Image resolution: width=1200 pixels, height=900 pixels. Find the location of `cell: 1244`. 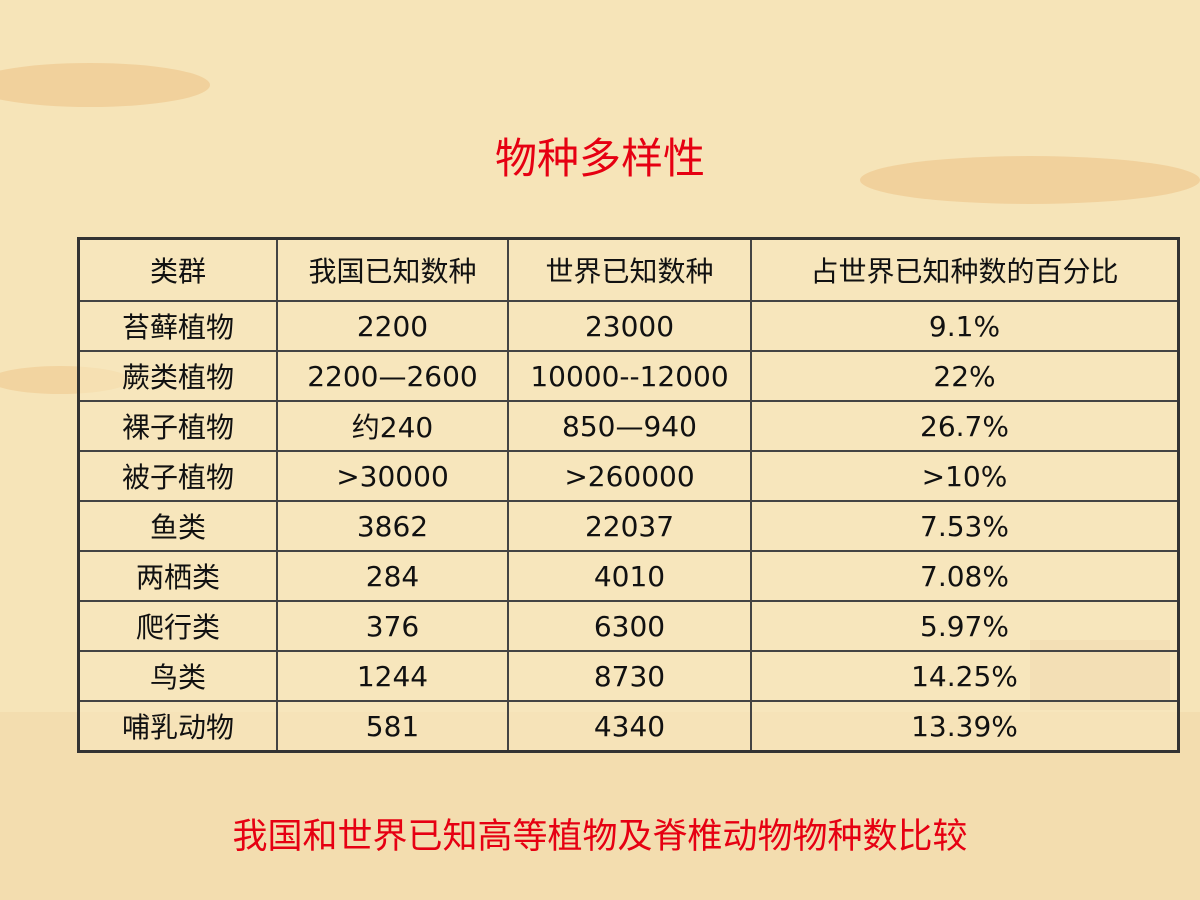

cell: 1244 is located at coordinates (392, 676).